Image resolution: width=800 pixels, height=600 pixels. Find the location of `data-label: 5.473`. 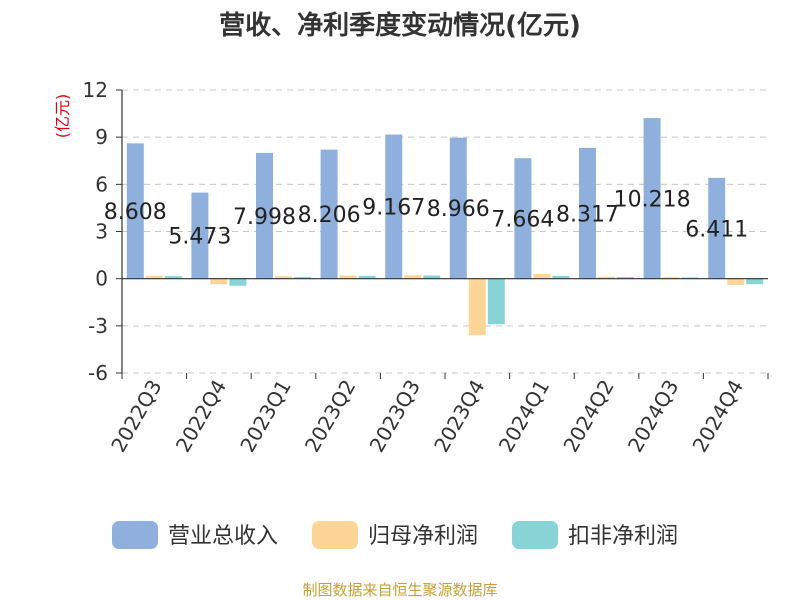

data-label: 5.473 is located at coordinates (199, 237).